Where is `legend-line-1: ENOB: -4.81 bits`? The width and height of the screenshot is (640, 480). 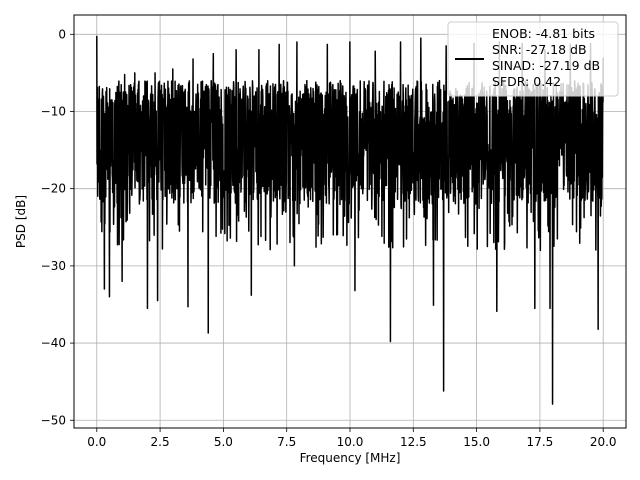
legend-line-1: ENOB: -4.81 bits is located at coordinates (543, 33).